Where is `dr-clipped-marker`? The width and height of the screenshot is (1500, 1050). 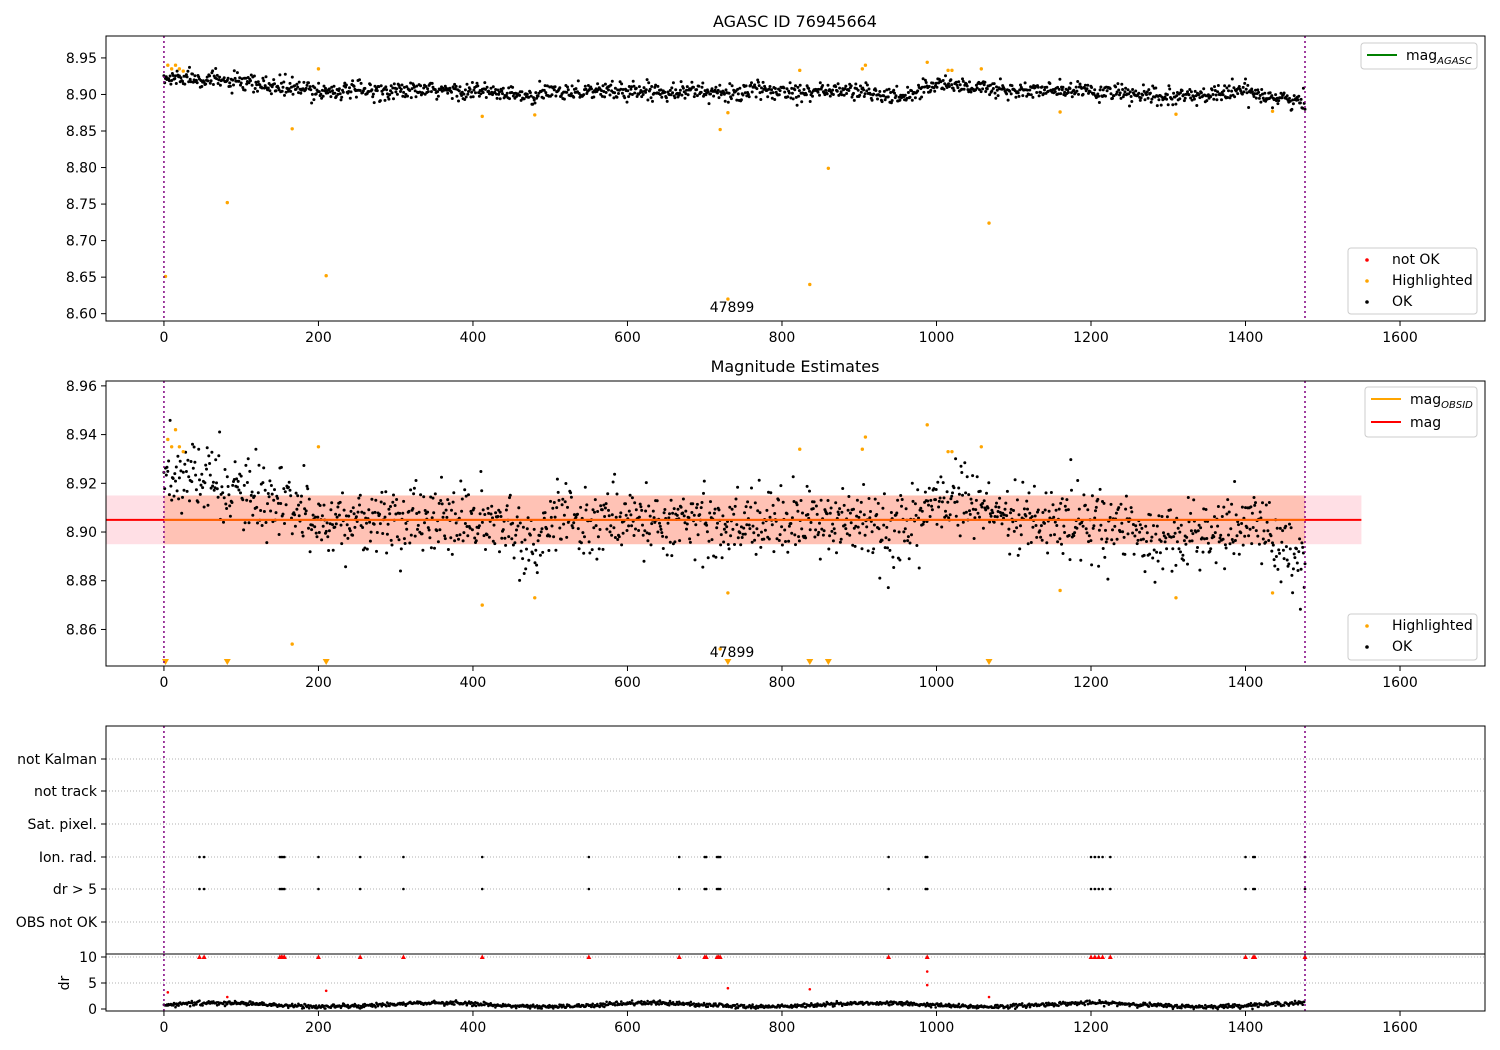
dr-clipped-marker is located at coordinates (720, 956).